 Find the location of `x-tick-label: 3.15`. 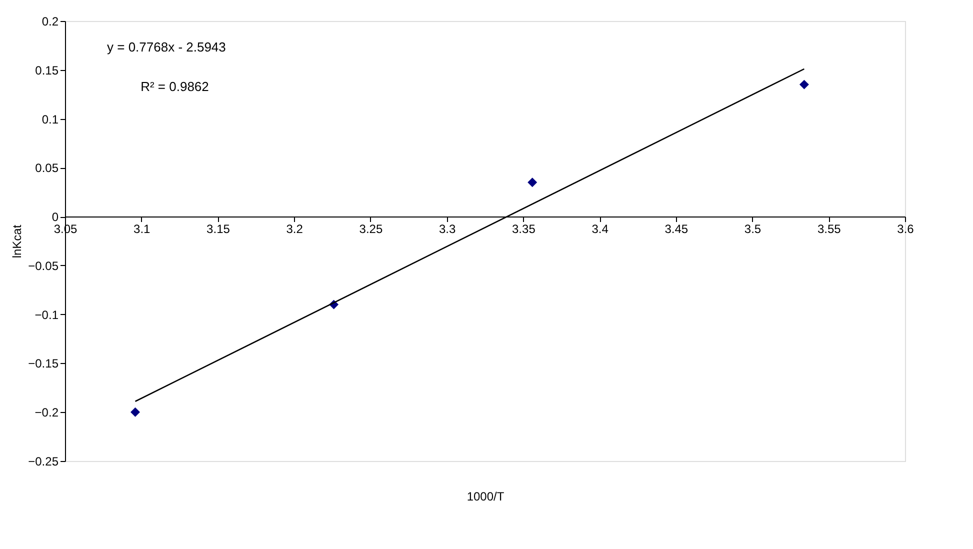

x-tick-label: 3.15 is located at coordinates (218, 229).